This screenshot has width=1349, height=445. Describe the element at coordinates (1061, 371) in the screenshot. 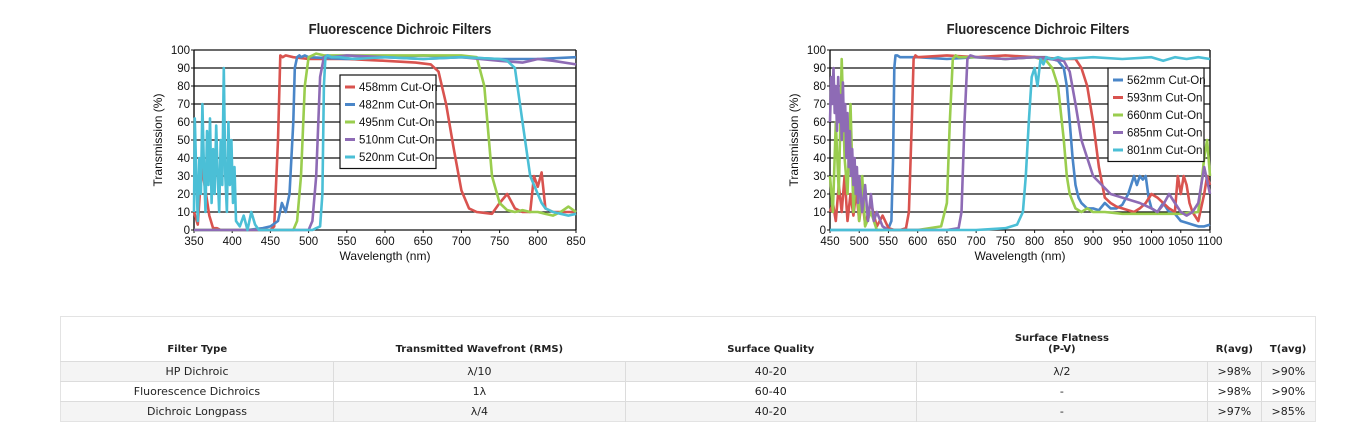

I see `cell-surface-flatness: λ/2` at that location.